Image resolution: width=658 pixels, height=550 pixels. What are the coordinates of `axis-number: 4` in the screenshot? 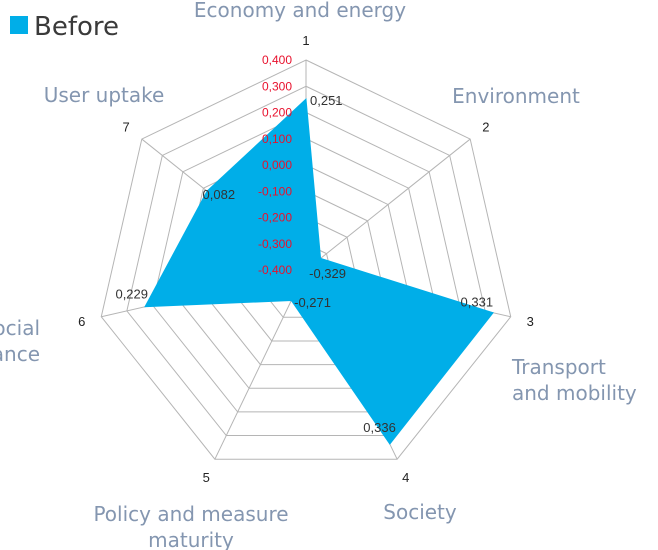 It's located at (405, 477).